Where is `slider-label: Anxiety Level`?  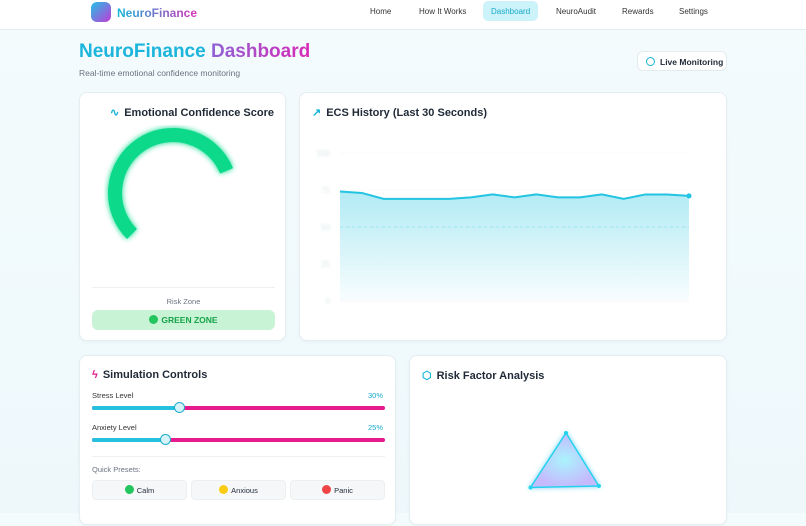
slider-label: Anxiety Level is located at coordinates (114, 427).